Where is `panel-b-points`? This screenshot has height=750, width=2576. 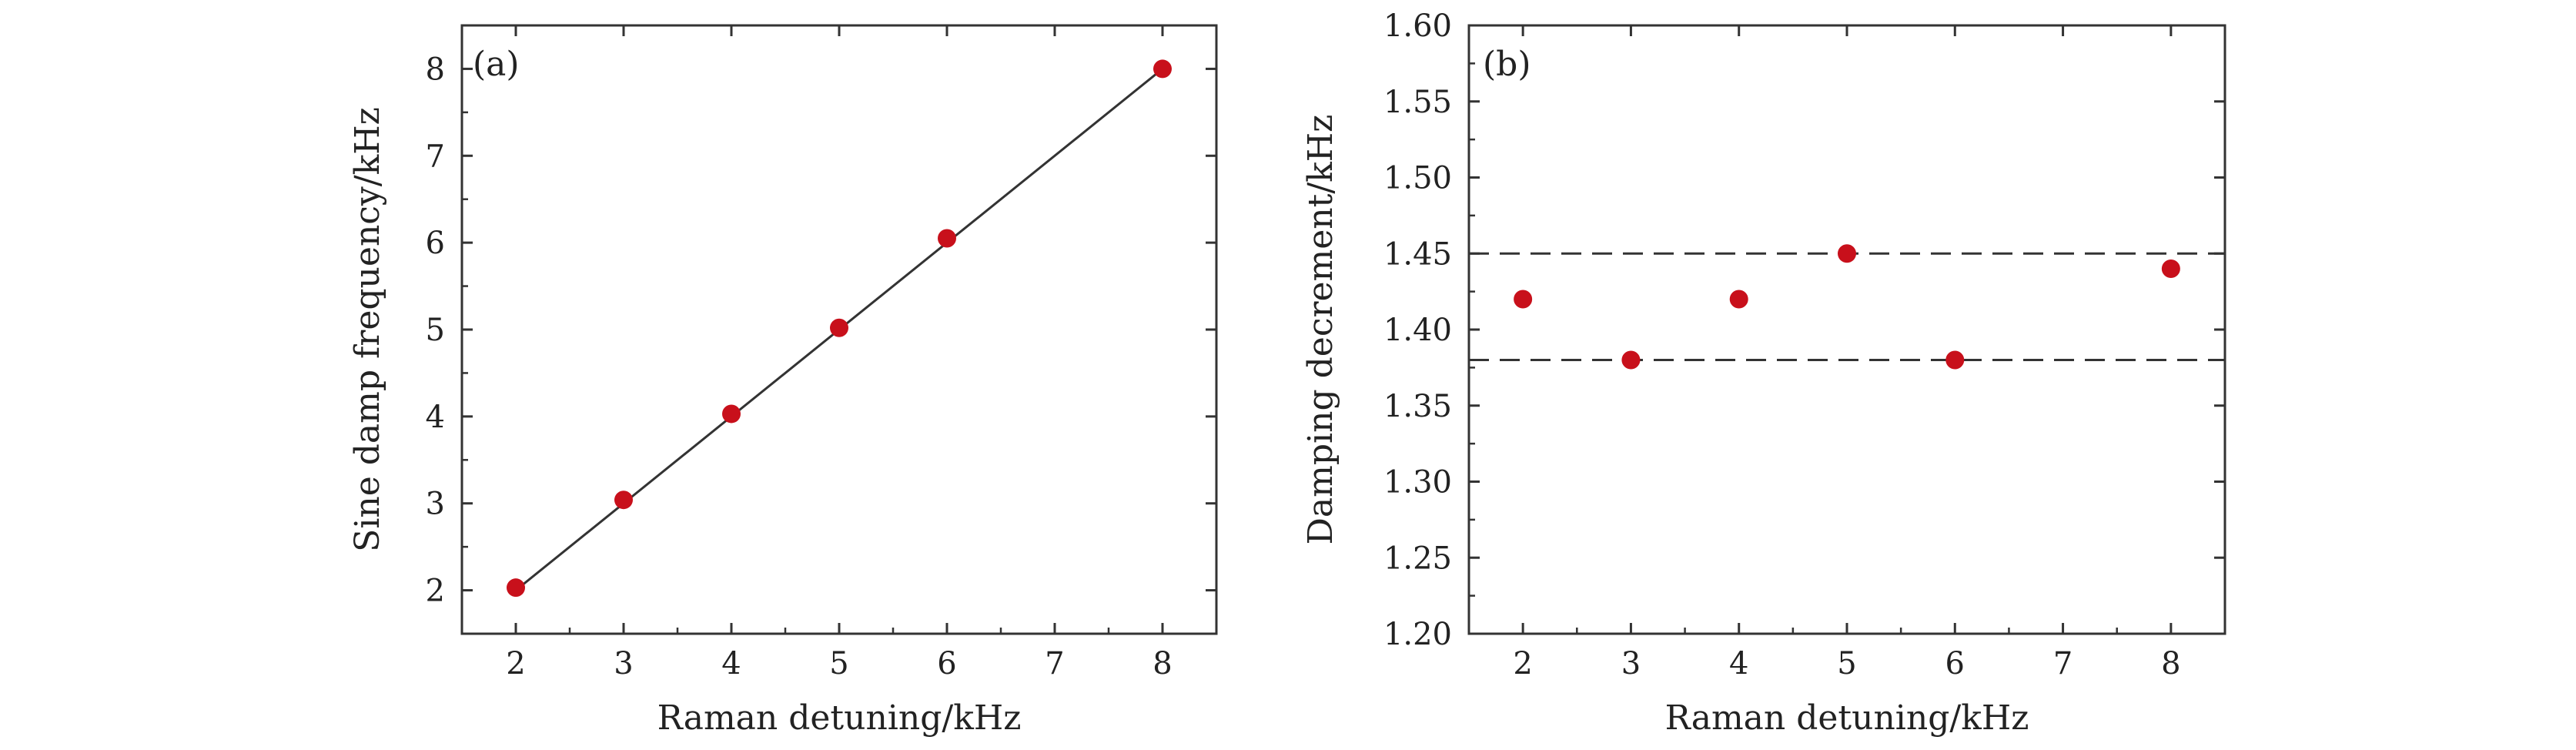 panel-b-points is located at coordinates (1847, 307).